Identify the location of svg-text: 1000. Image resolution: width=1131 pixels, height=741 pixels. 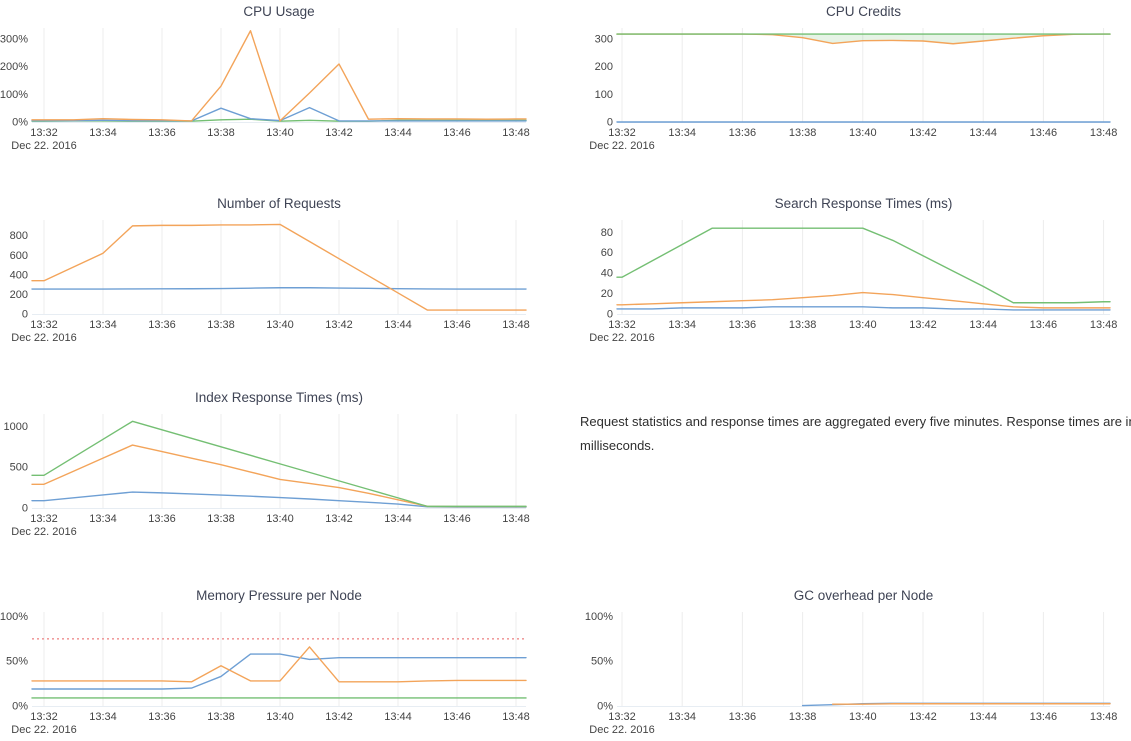
(16, 427).